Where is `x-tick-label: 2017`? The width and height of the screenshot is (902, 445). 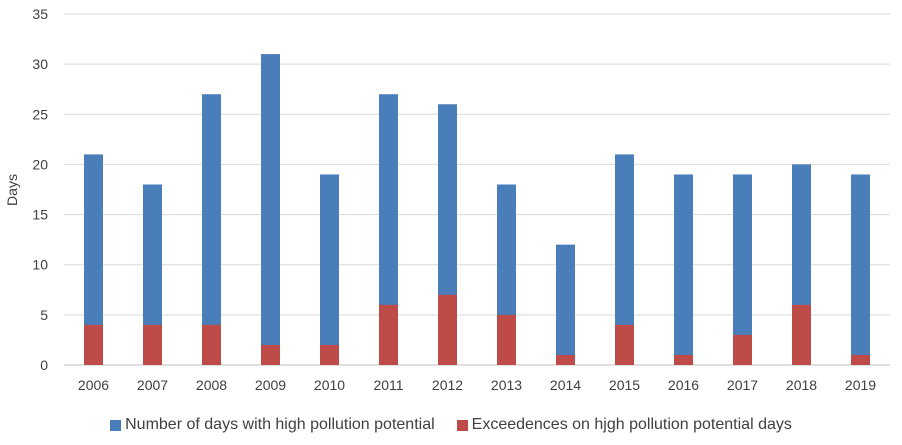 x-tick-label: 2017 is located at coordinates (742, 385).